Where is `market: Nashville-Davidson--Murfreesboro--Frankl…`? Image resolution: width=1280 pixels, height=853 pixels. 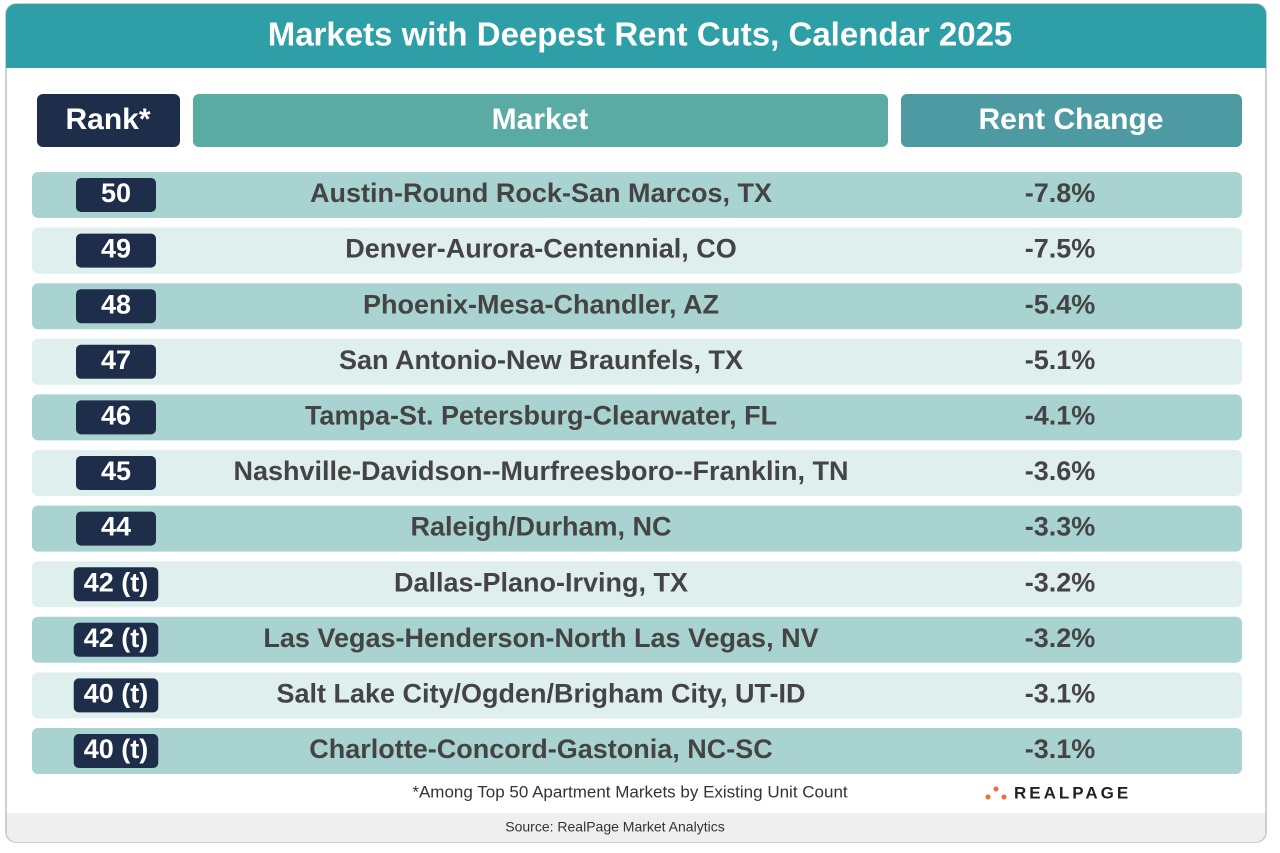
market: Nashville-Davidson--Murfreesboro--Frankl… is located at coordinates (540, 471).